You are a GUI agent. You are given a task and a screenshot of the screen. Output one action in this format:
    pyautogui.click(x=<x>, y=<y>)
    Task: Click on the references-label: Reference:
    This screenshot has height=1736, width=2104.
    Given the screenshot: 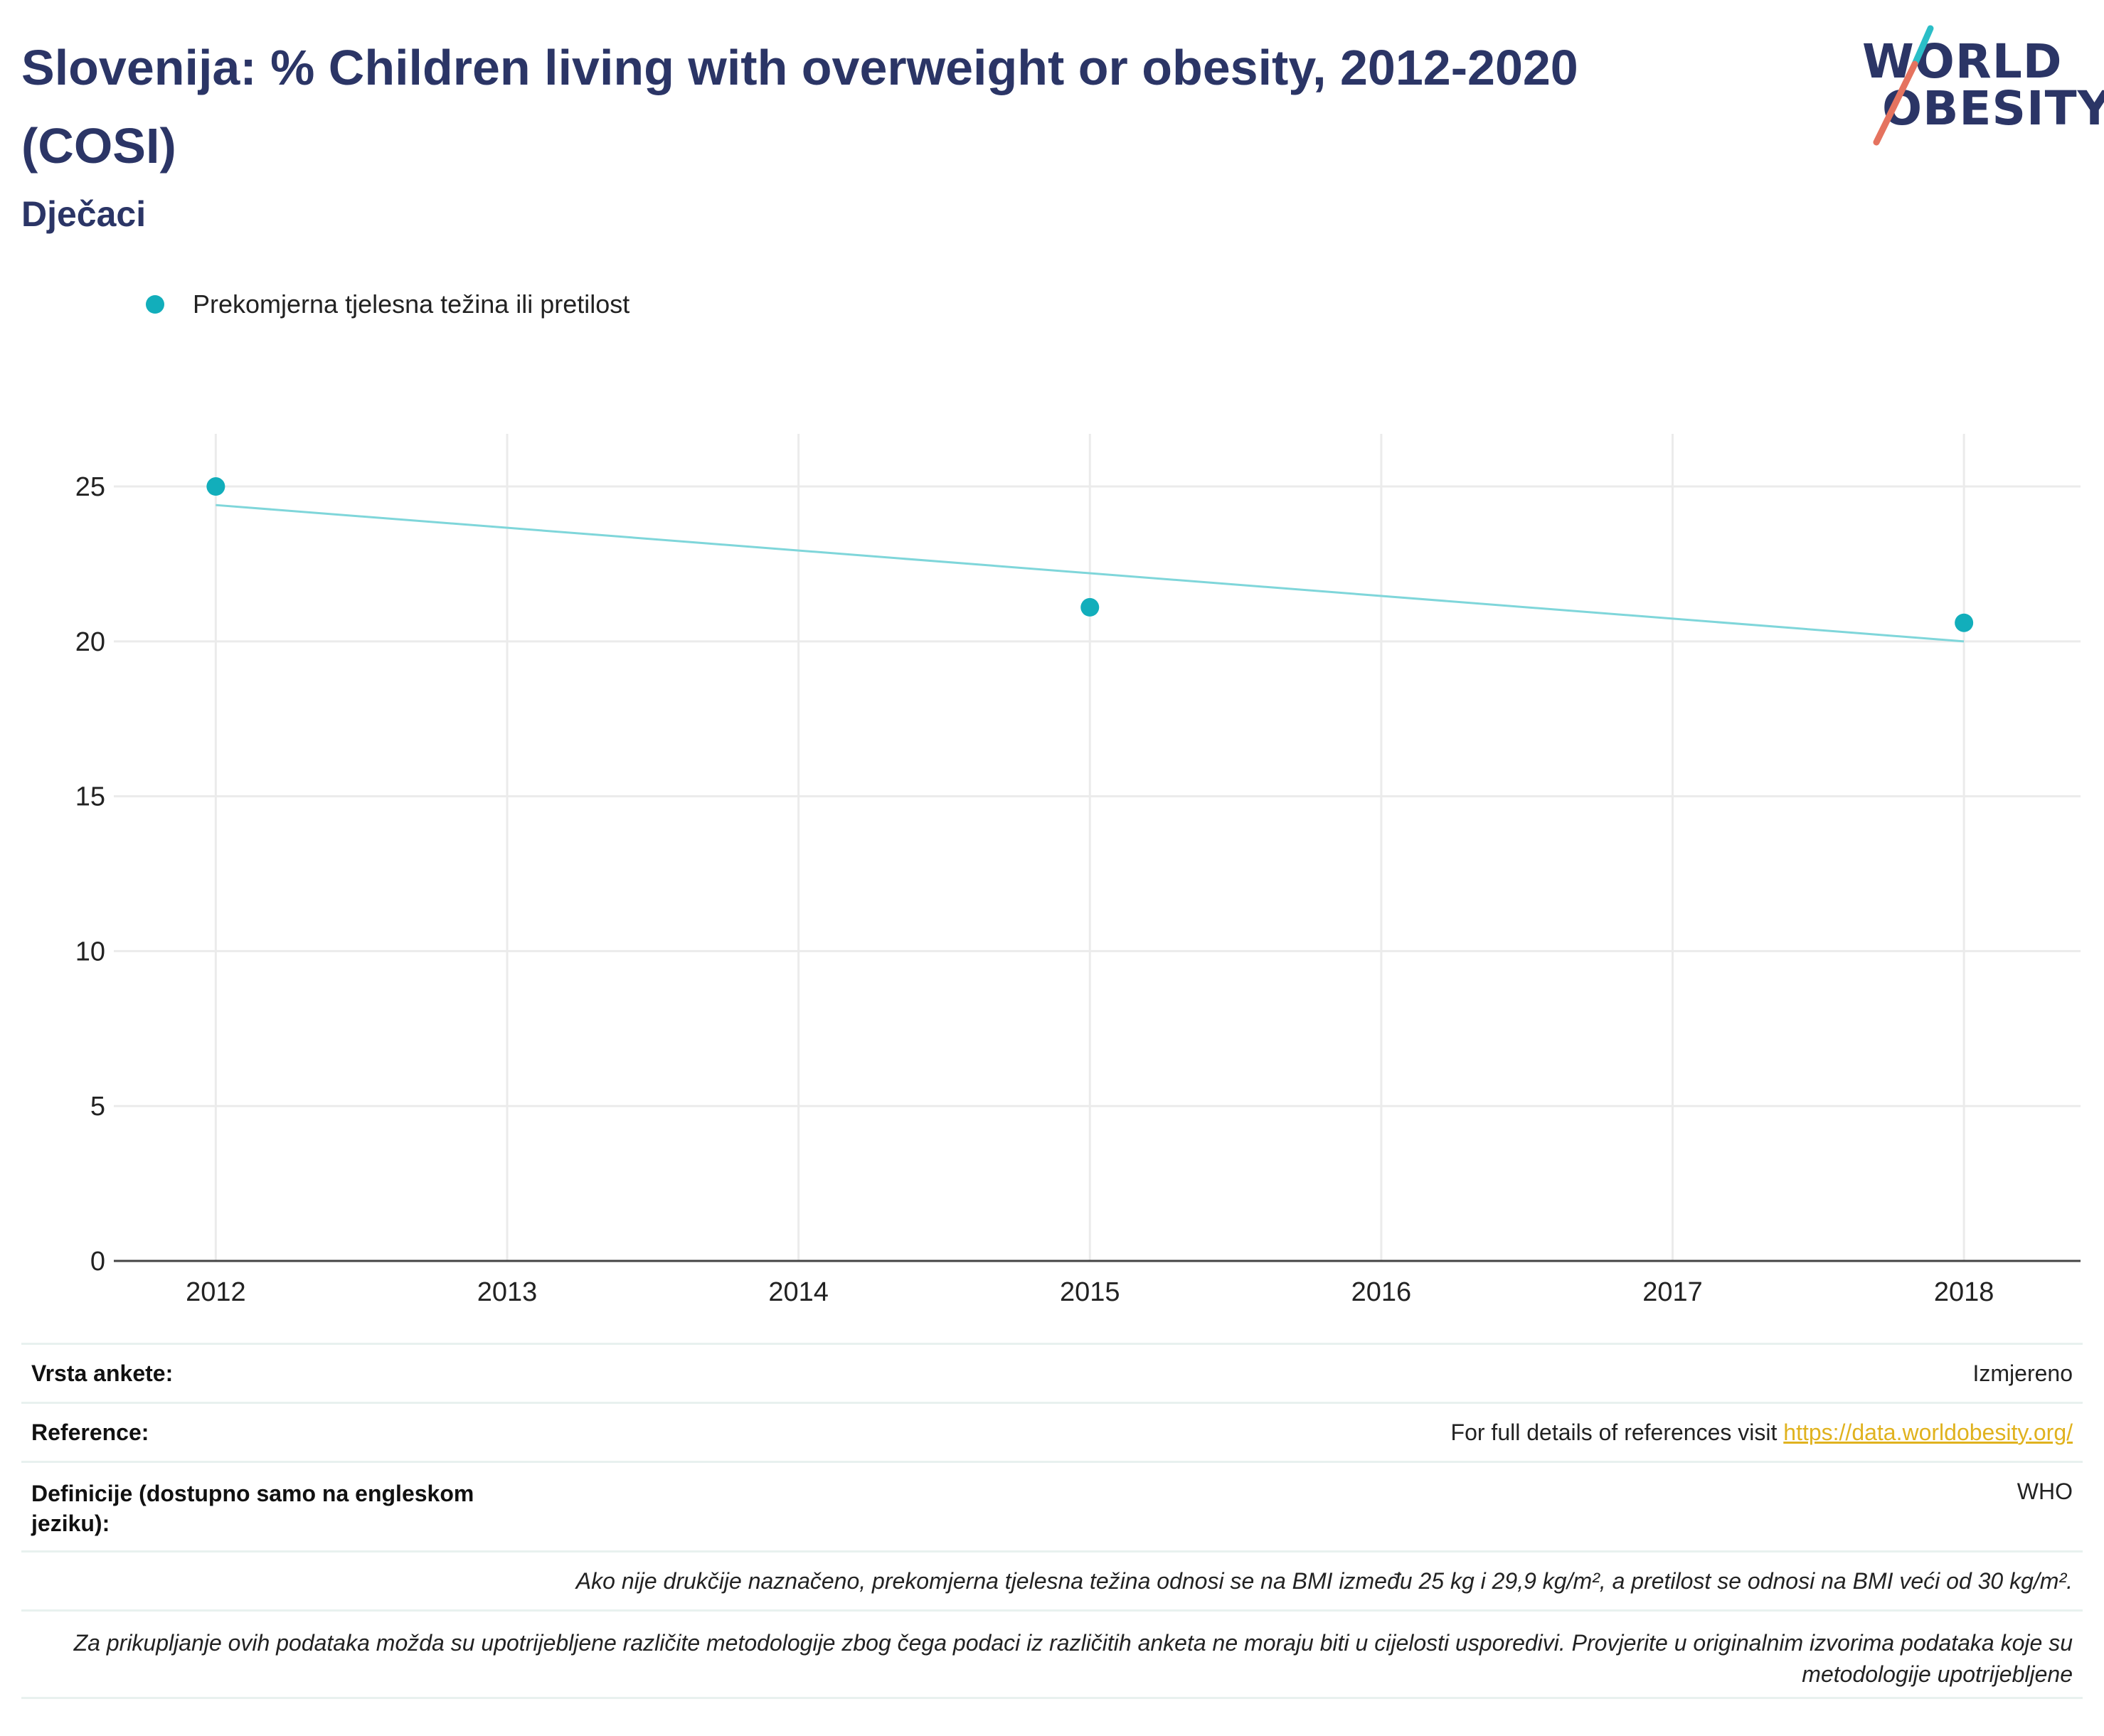 What is the action you would take?
    pyautogui.click(x=90, y=1432)
    